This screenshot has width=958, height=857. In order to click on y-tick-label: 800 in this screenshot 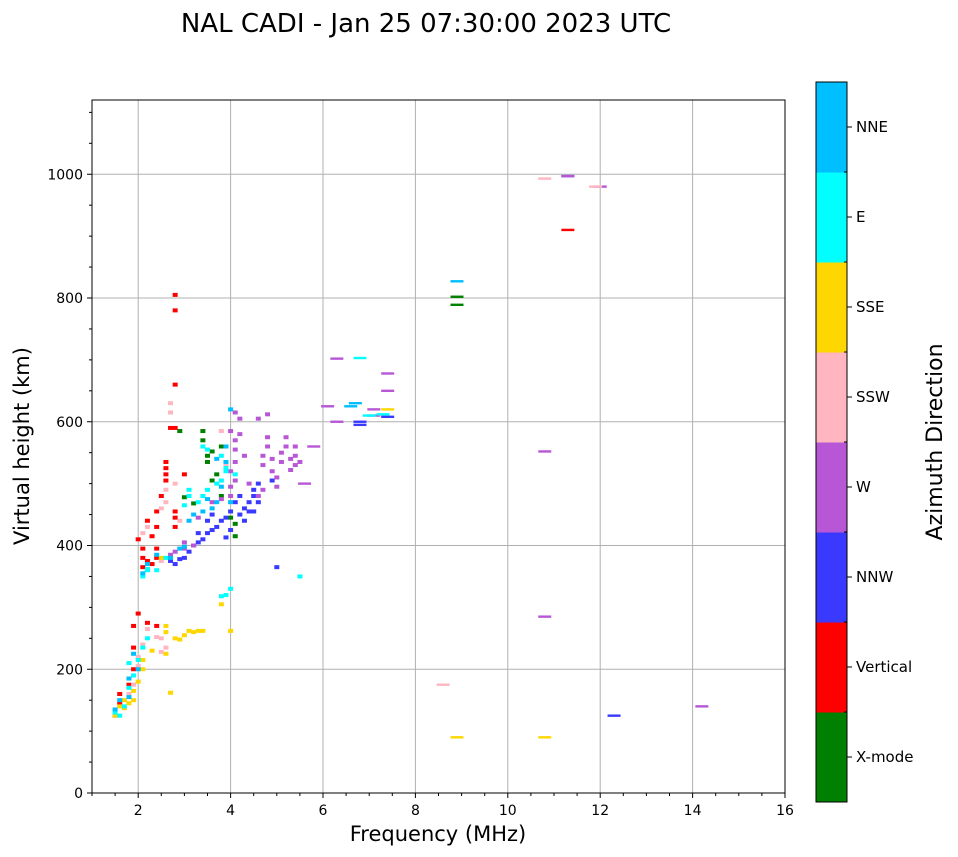, I will do `click(69, 299)`.